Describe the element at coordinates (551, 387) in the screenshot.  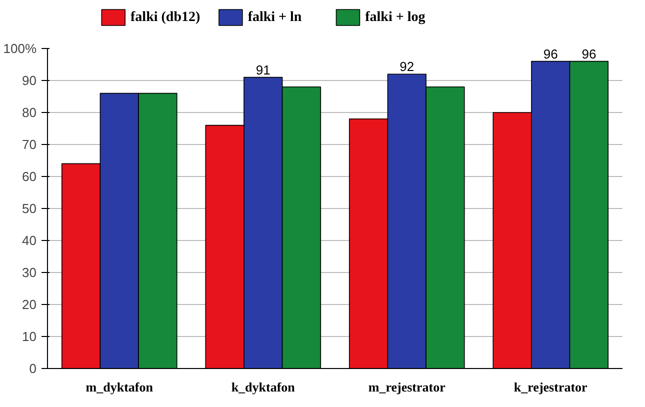
I see `x-tick-label: k_rejestrator` at that location.